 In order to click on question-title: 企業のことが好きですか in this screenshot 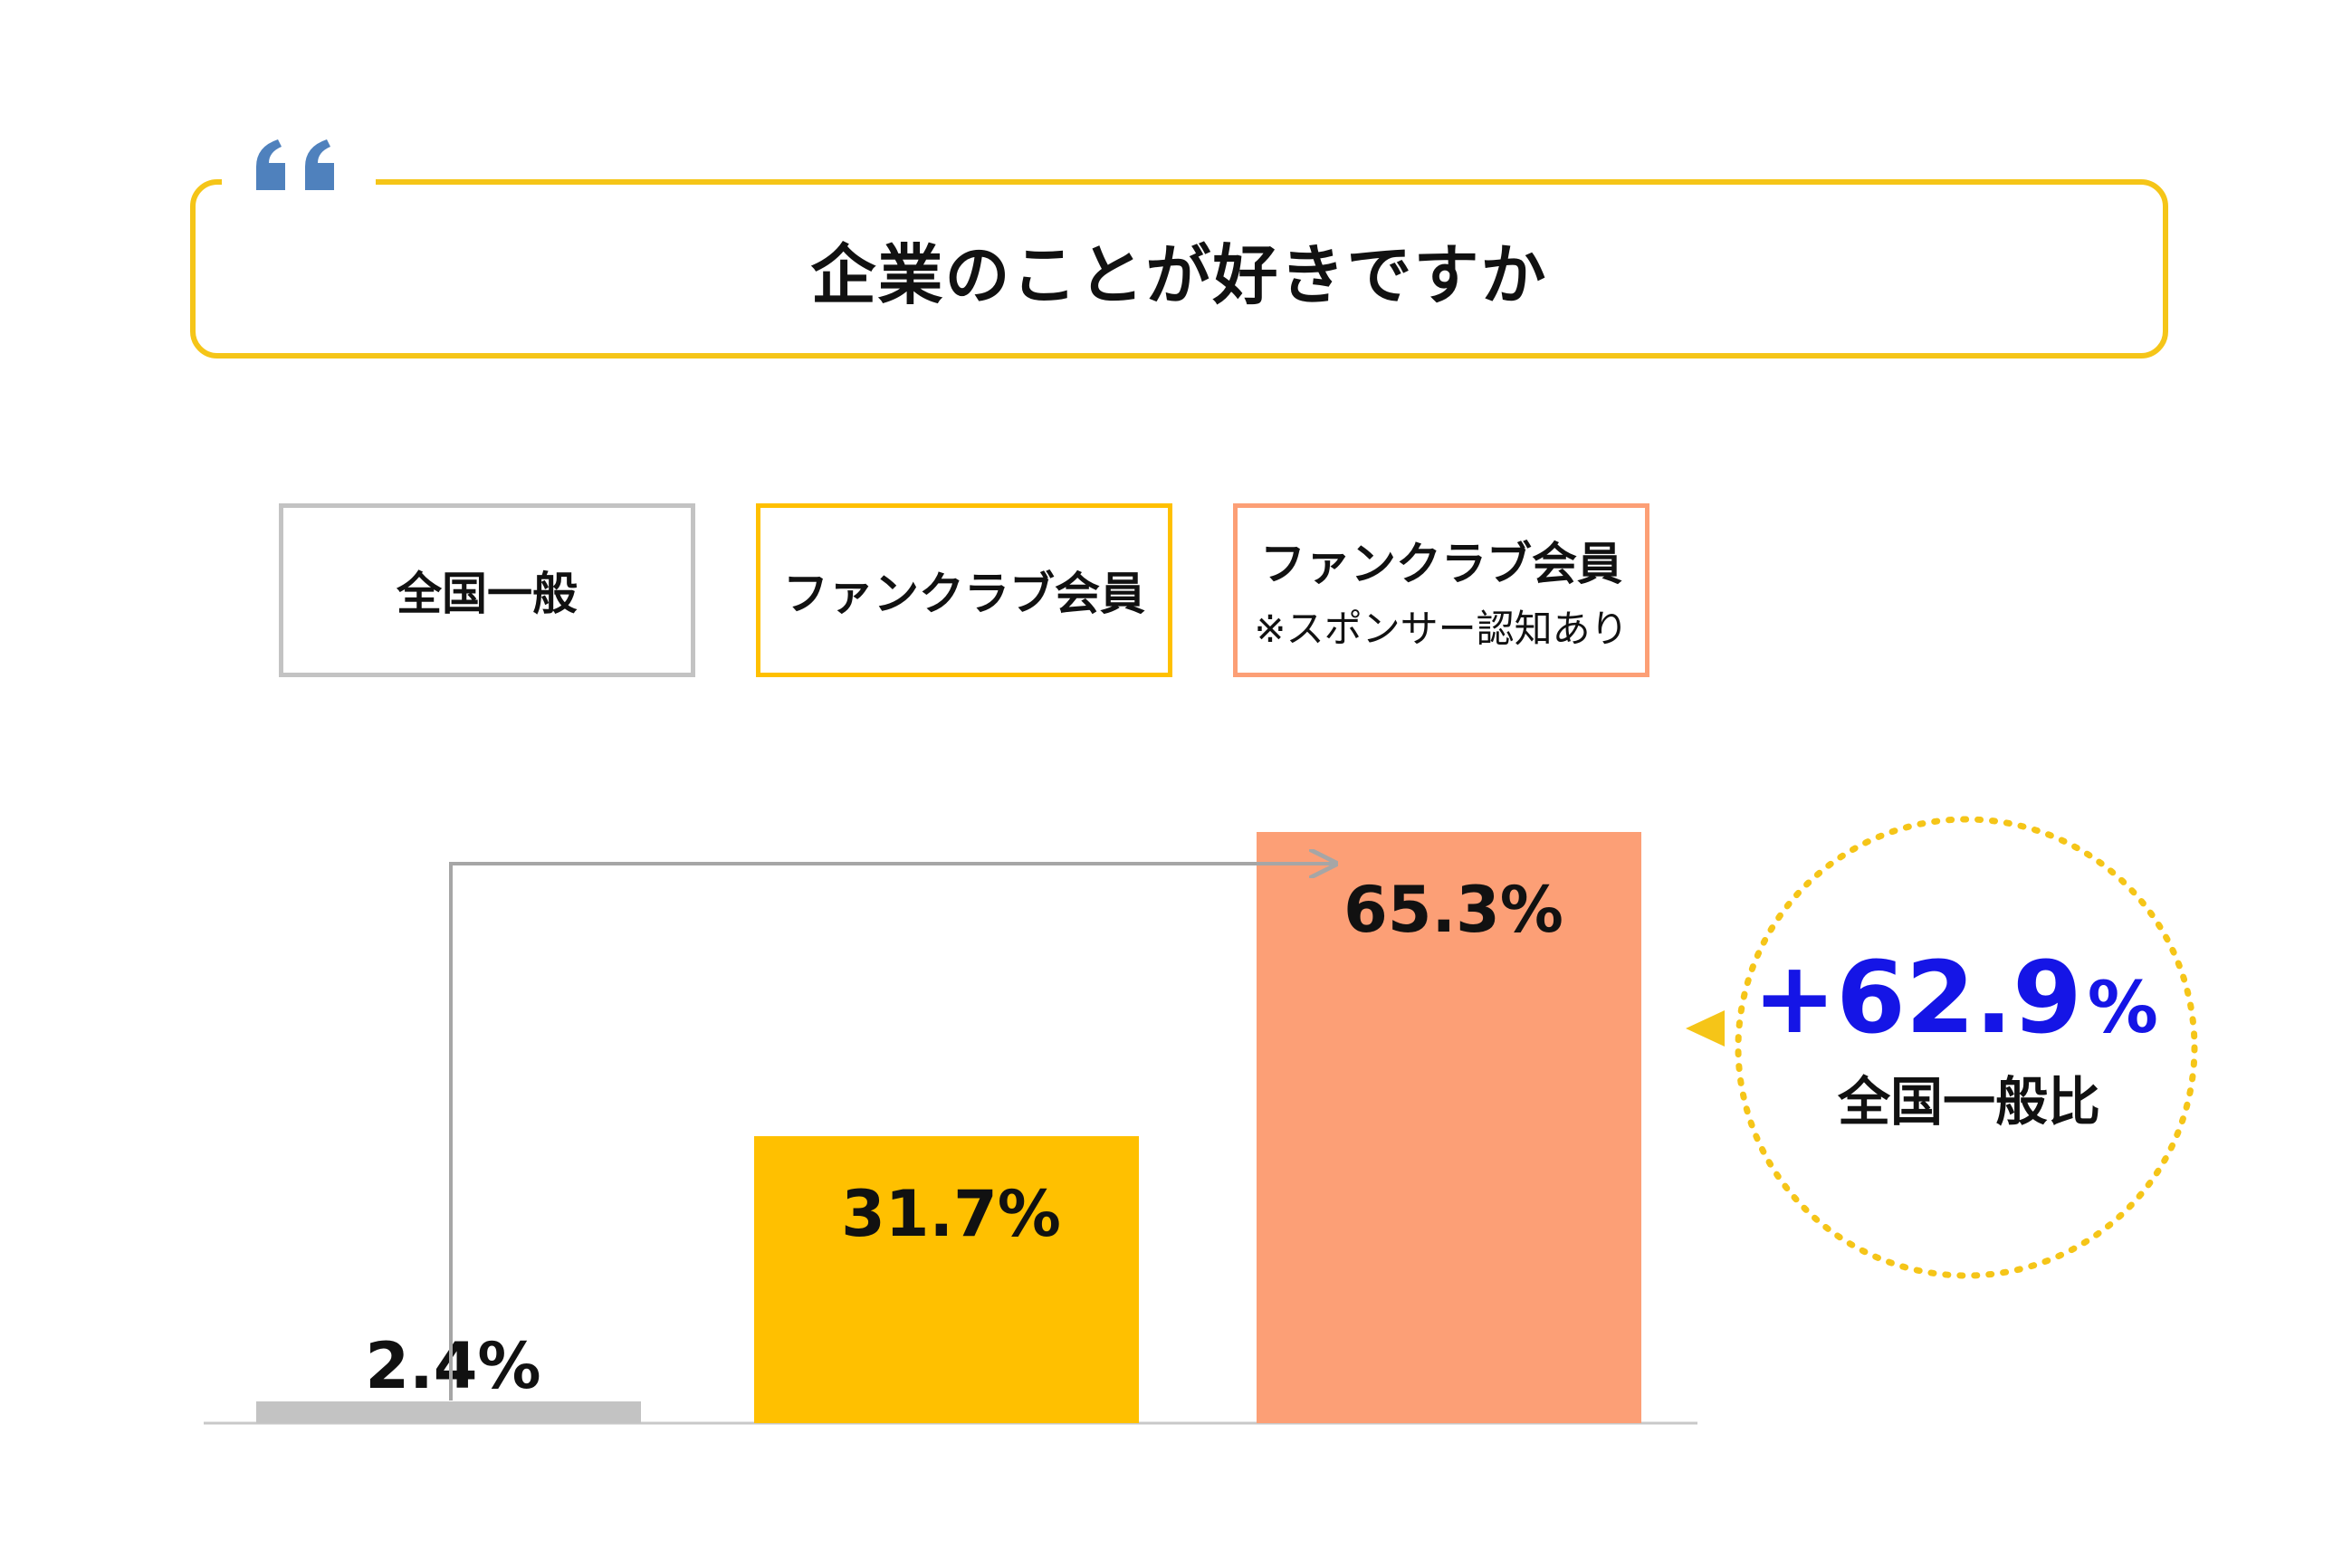, I will do `click(1179, 274)`.